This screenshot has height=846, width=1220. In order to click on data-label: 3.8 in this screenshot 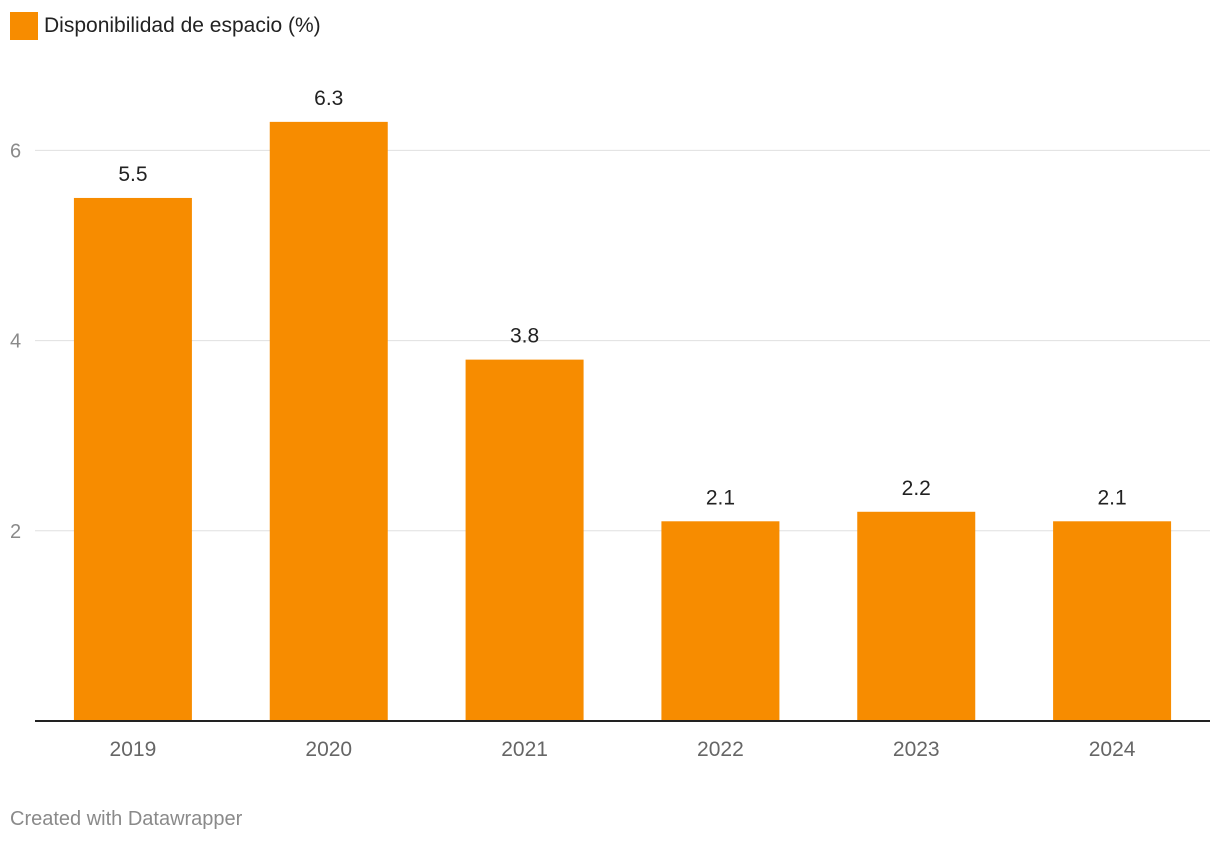, I will do `click(524, 336)`.